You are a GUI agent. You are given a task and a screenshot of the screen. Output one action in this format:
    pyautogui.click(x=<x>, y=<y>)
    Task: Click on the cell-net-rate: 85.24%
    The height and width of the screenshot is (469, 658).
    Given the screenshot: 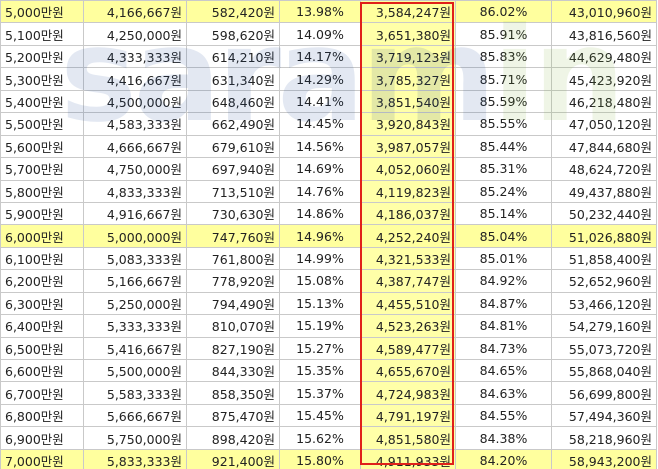 What is the action you would take?
    pyautogui.click(x=503, y=191)
    